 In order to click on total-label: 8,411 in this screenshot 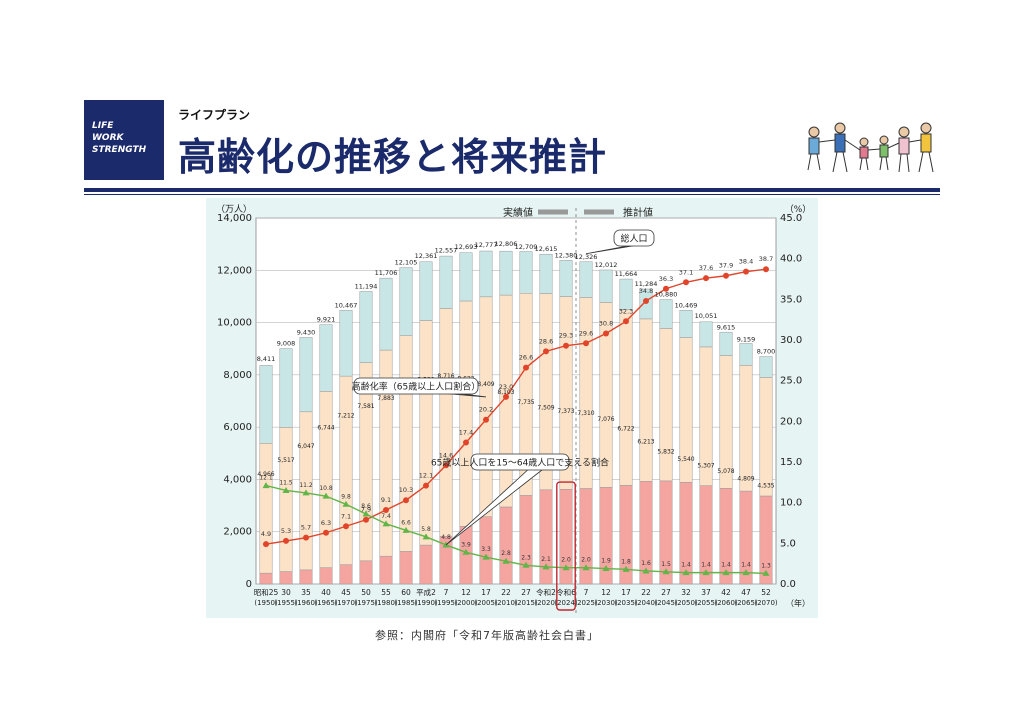, I will do `click(266, 359)`.